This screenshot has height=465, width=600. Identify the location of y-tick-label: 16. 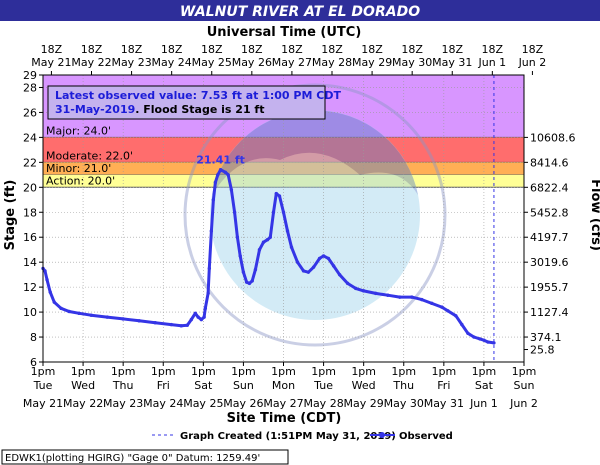
(30, 237).